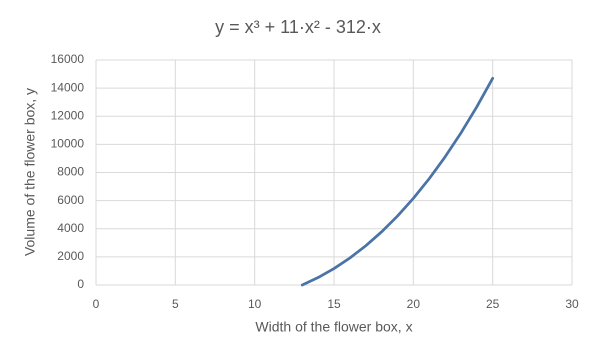  What do you see at coordinates (30, 172) in the screenshot?
I see `y-axis-title: Volume of the flower box, y` at bounding box center [30, 172].